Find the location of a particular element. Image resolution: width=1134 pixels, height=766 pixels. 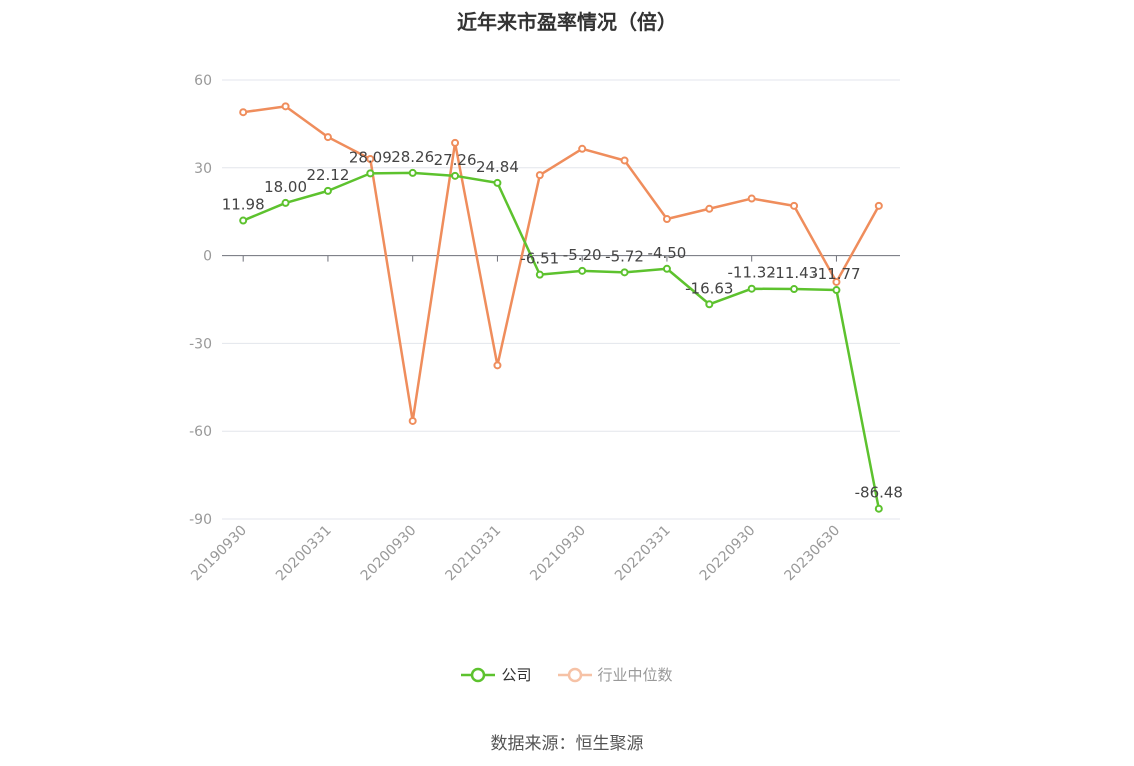

company-data-label: 24.84 is located at coordinates (497, 167).